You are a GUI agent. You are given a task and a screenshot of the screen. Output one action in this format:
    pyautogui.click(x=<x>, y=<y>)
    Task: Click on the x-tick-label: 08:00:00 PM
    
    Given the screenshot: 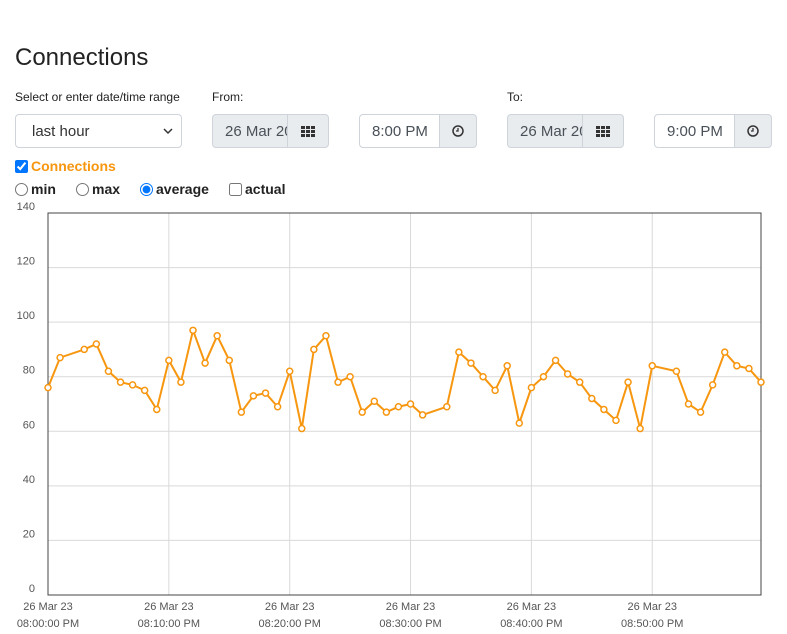 What is the action you would take?
    pyautogui.click(x=48, y=624)
    